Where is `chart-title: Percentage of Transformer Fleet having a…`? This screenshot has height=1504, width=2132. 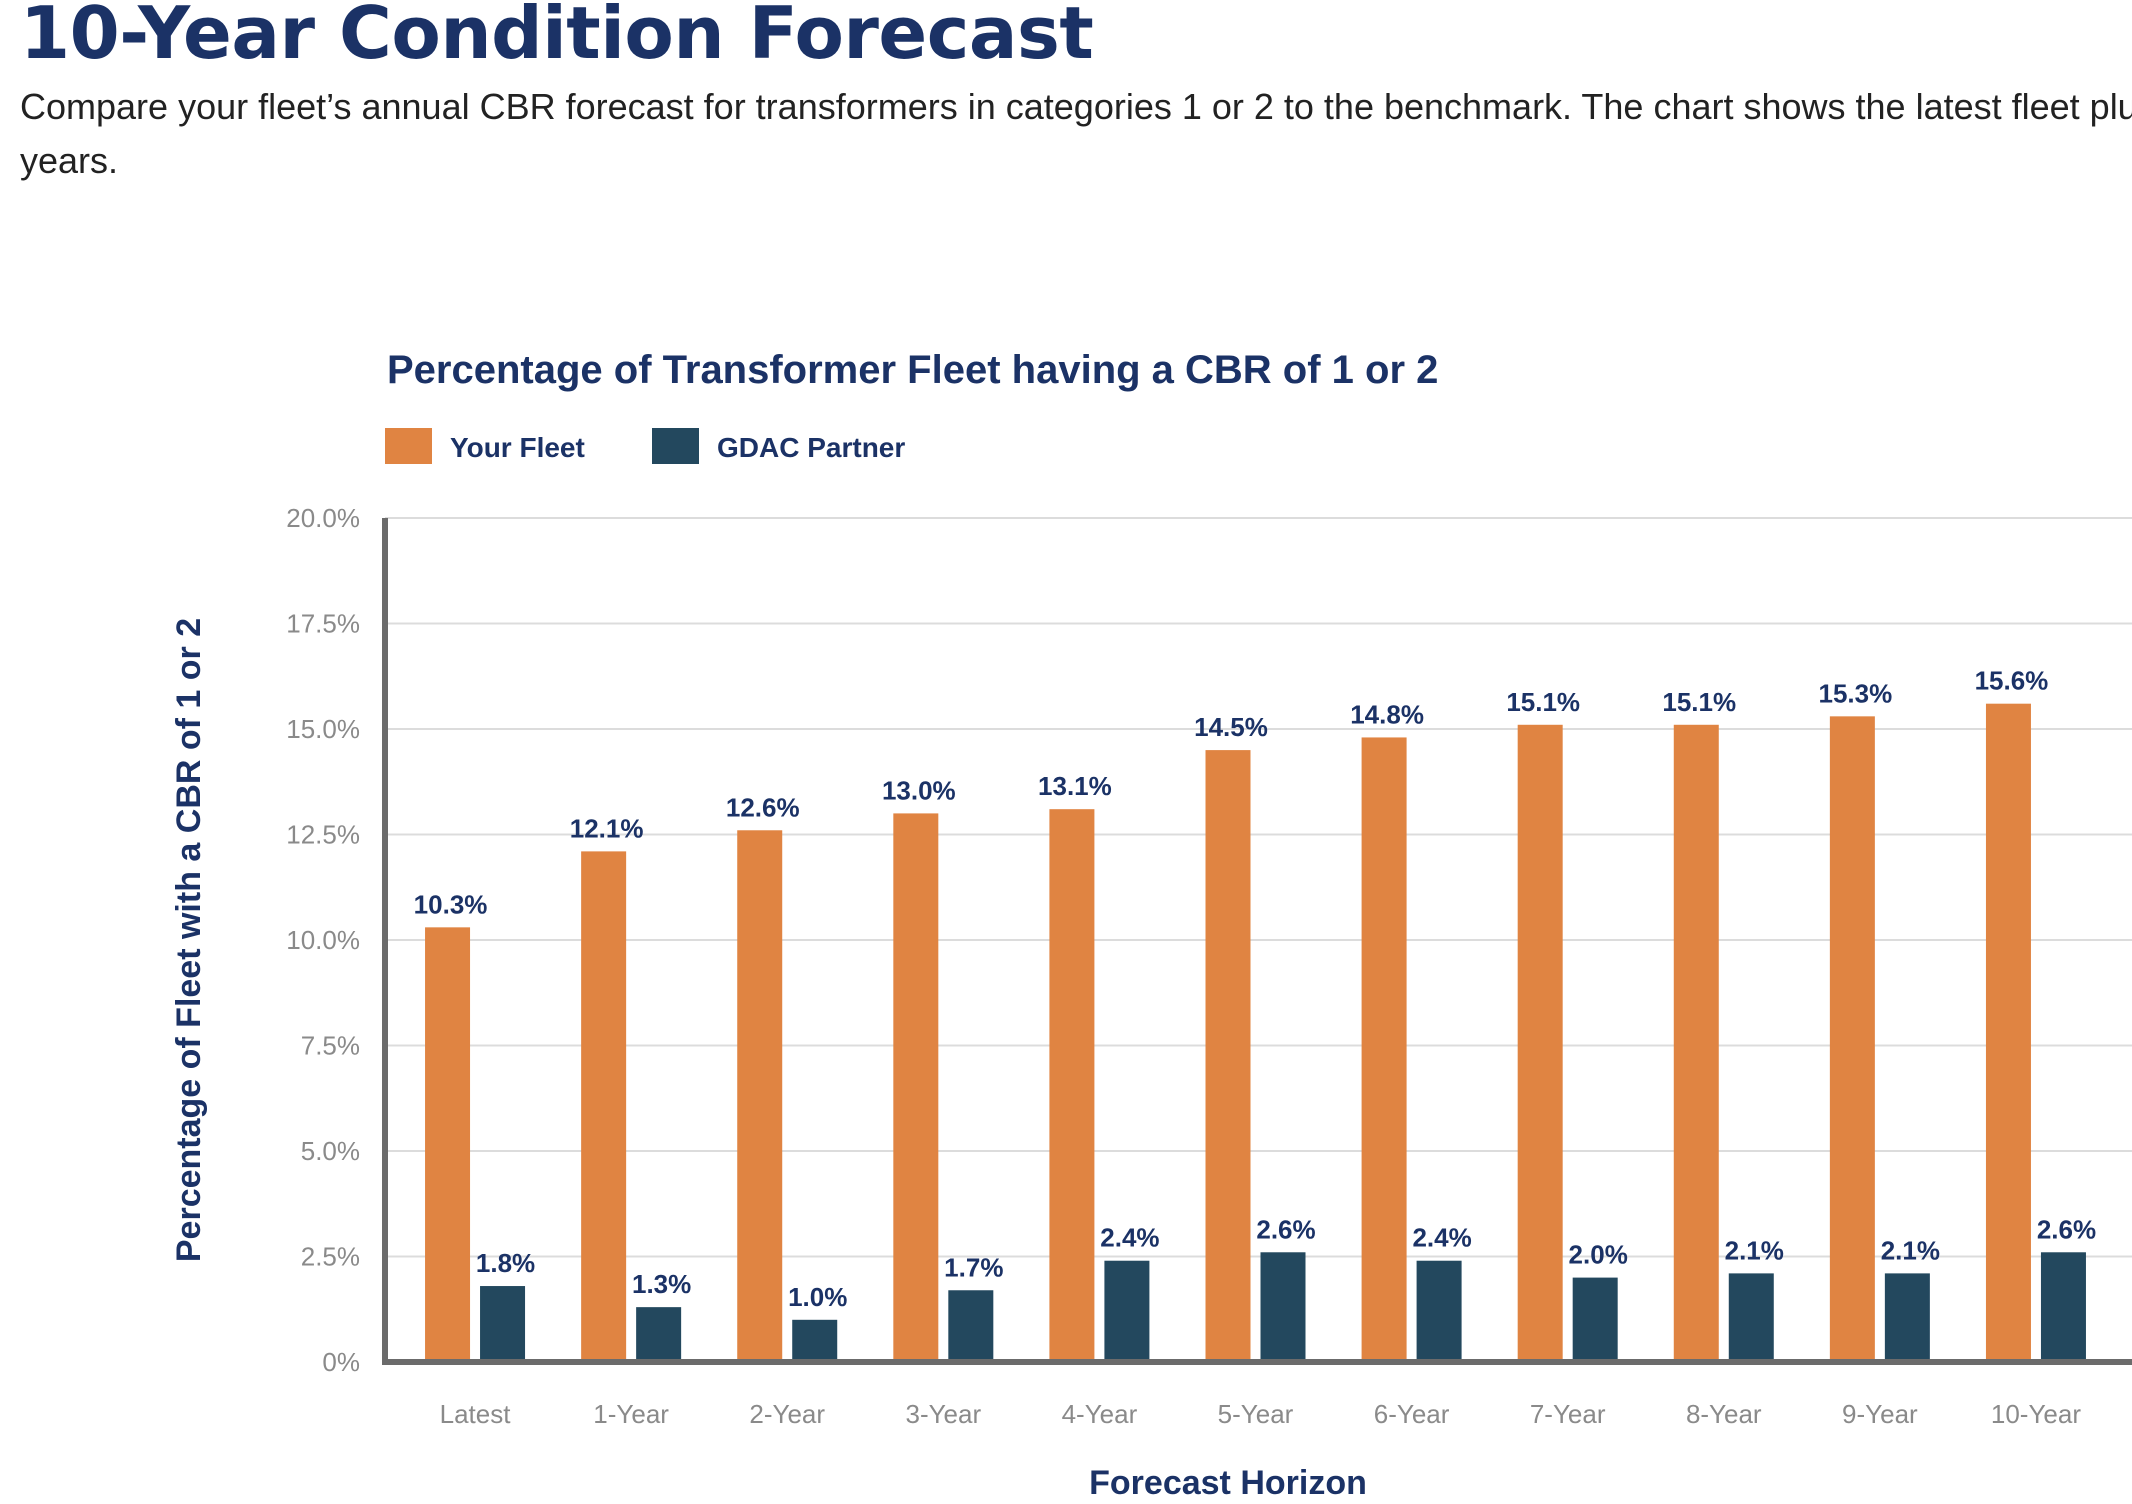 chart-title: Percentage of Transformer Fleet having a… is located at coordinates (912, 370).